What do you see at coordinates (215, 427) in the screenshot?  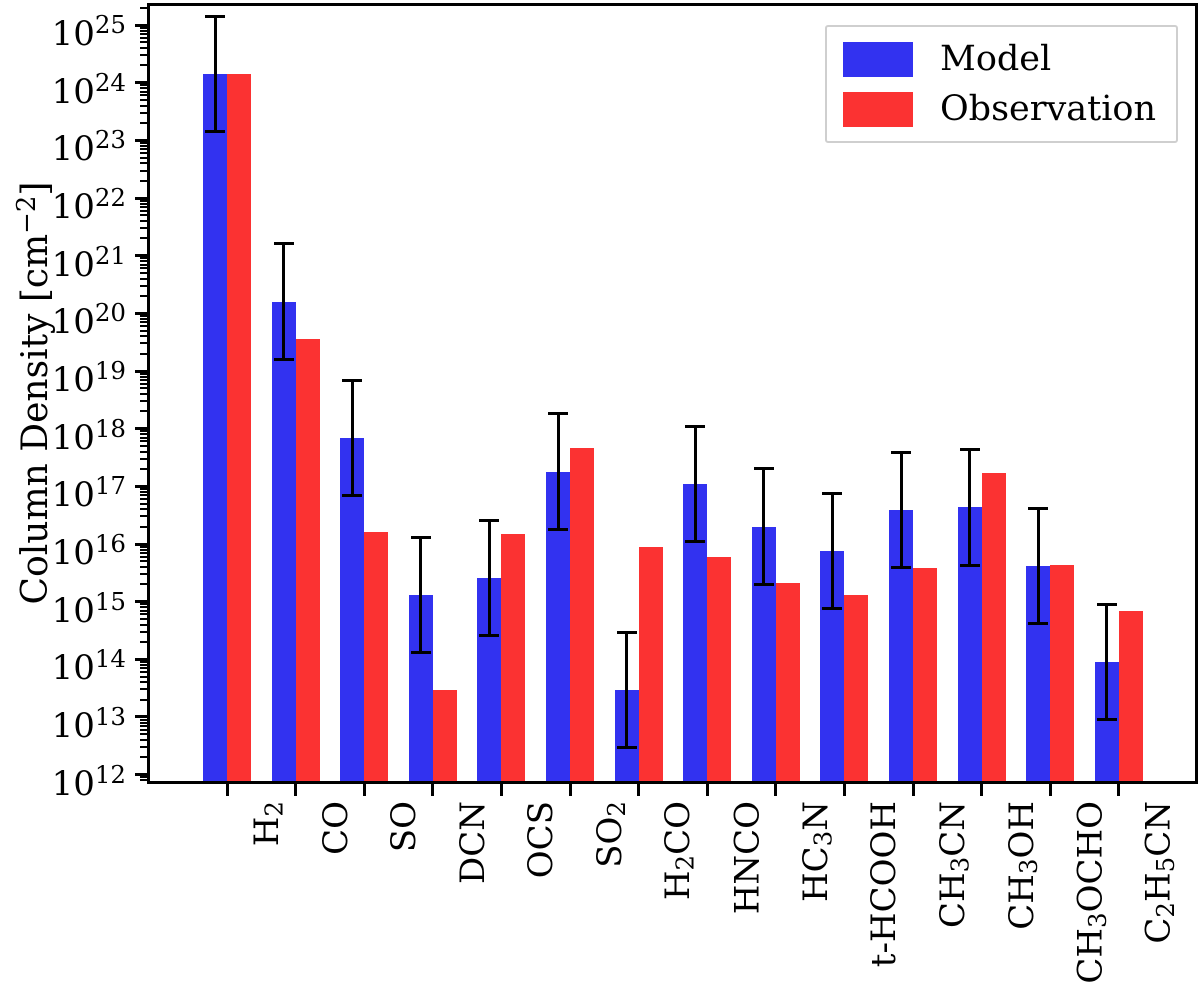 I see `model-bar` at bounding box center [215, 427].